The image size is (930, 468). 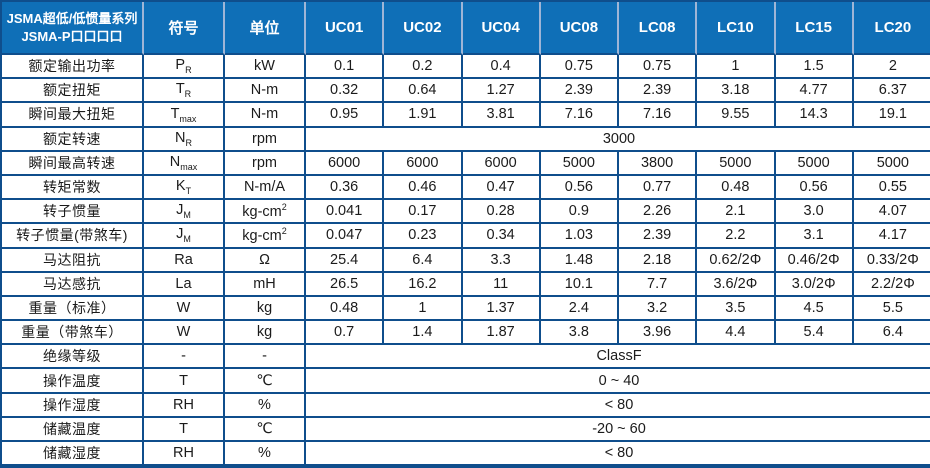 What do you see at coordinates (423, 91) in the screenshot?
I see `value-cell: 0.64` at bounding box center [423, 91].